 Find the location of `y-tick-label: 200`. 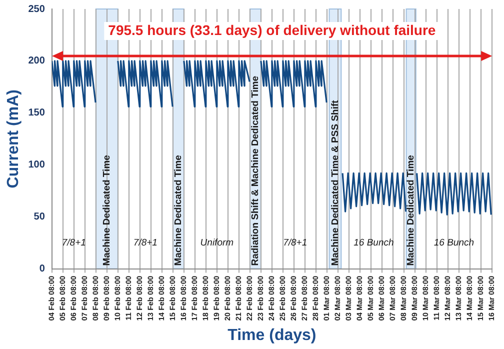

y-tick-label: 200 is located at coordinates (37, 61).